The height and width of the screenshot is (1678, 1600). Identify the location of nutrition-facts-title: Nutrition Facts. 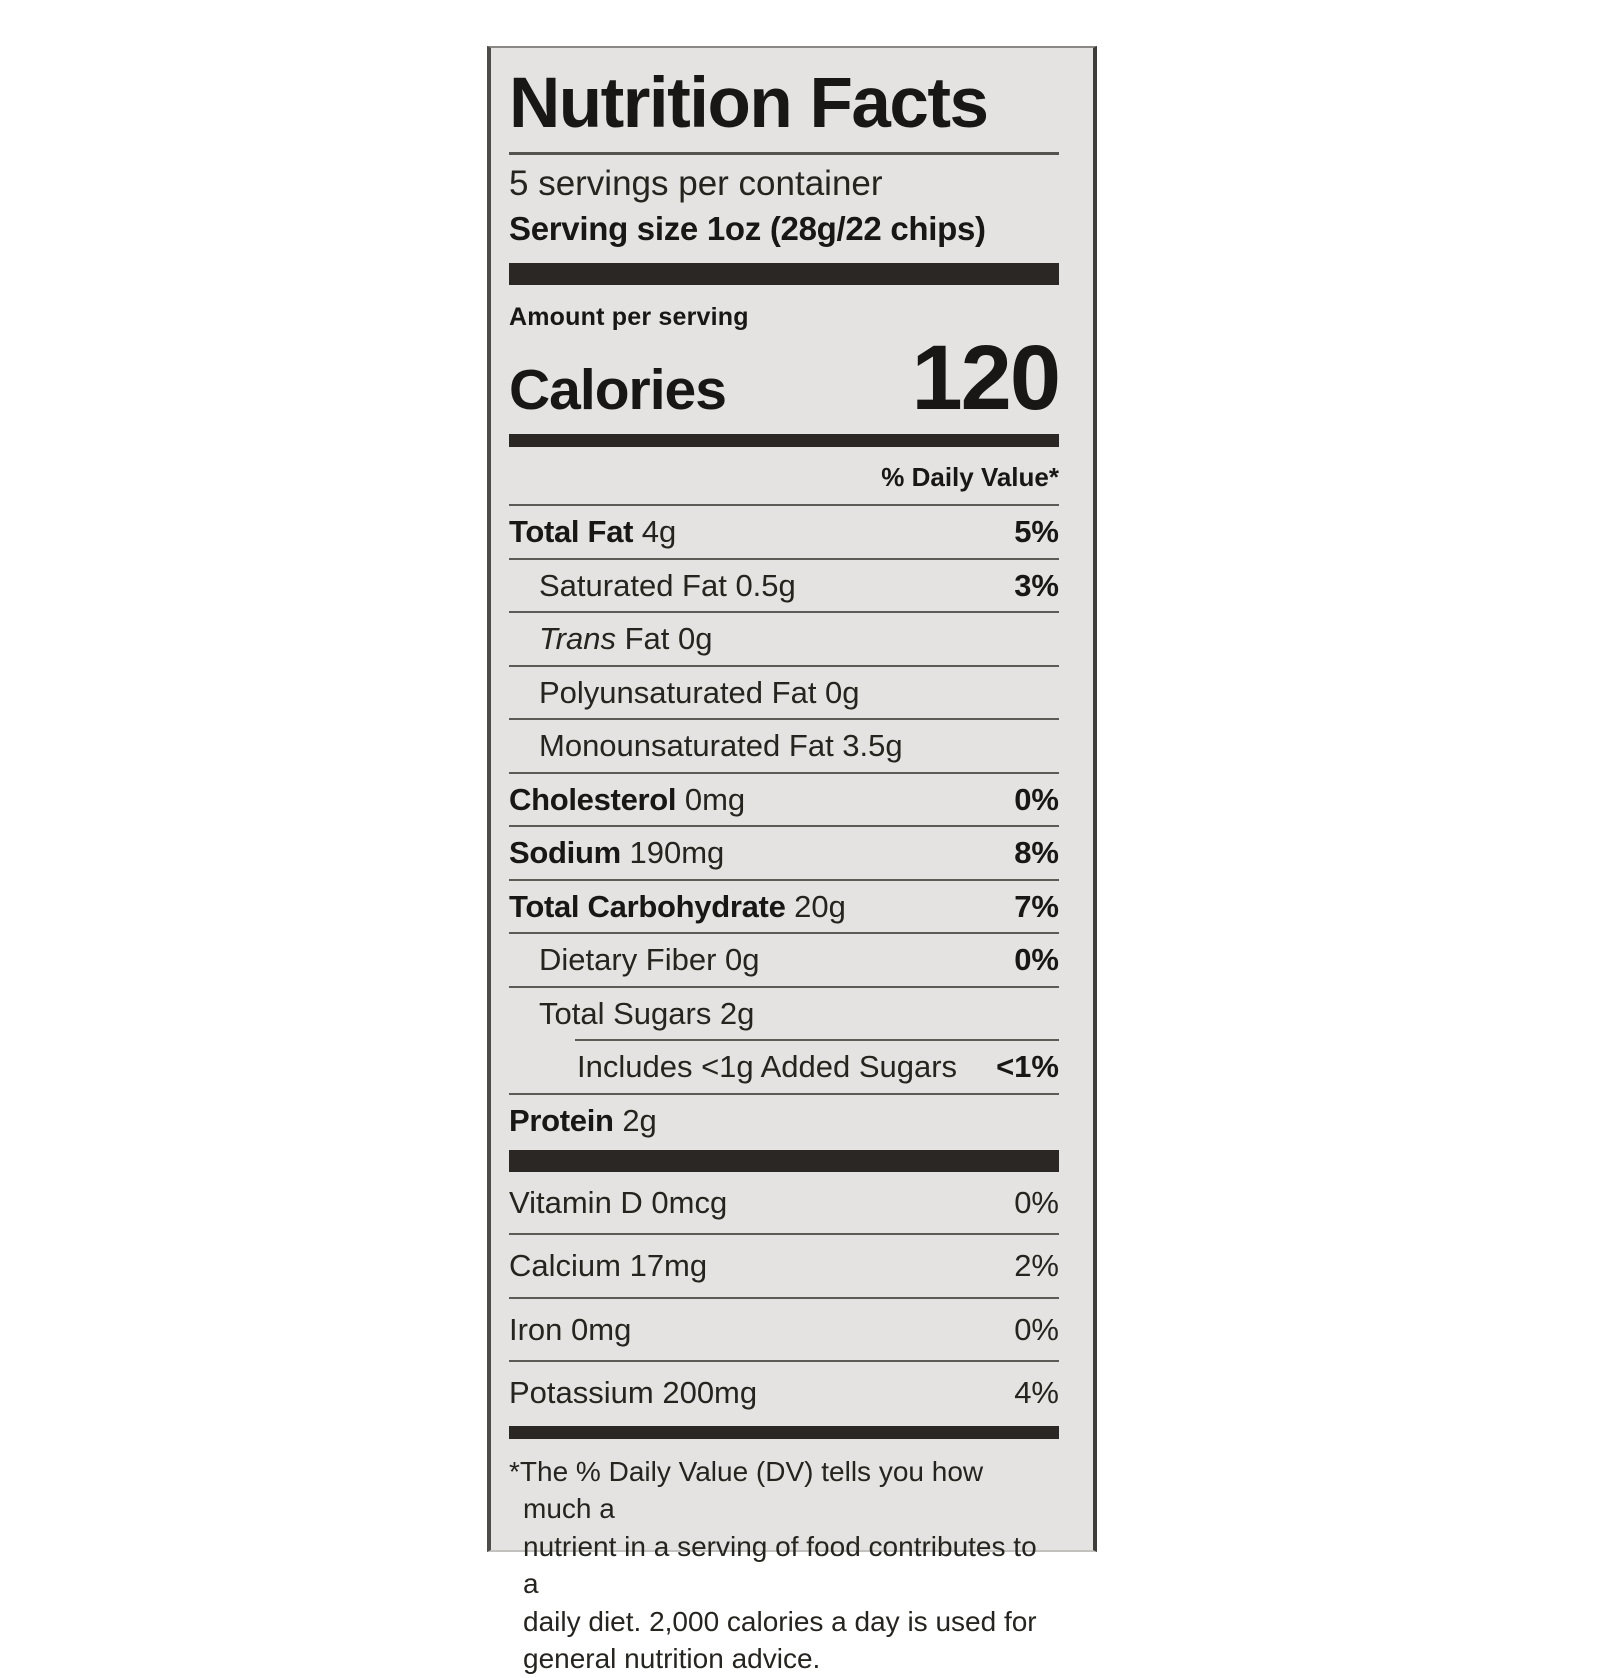
(749, 103).